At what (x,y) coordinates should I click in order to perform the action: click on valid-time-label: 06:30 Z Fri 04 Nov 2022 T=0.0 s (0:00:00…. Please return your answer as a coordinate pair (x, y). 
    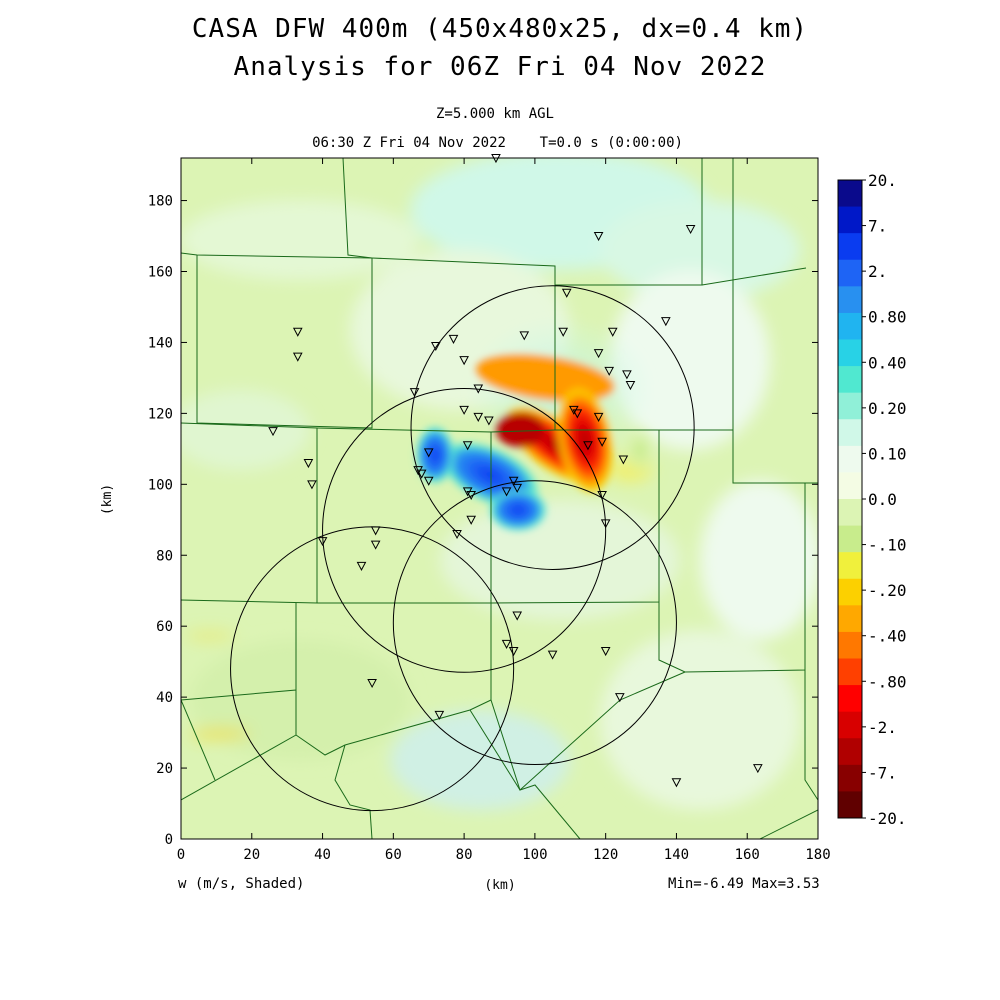
    Looking at the image, I should click on (497, 143).